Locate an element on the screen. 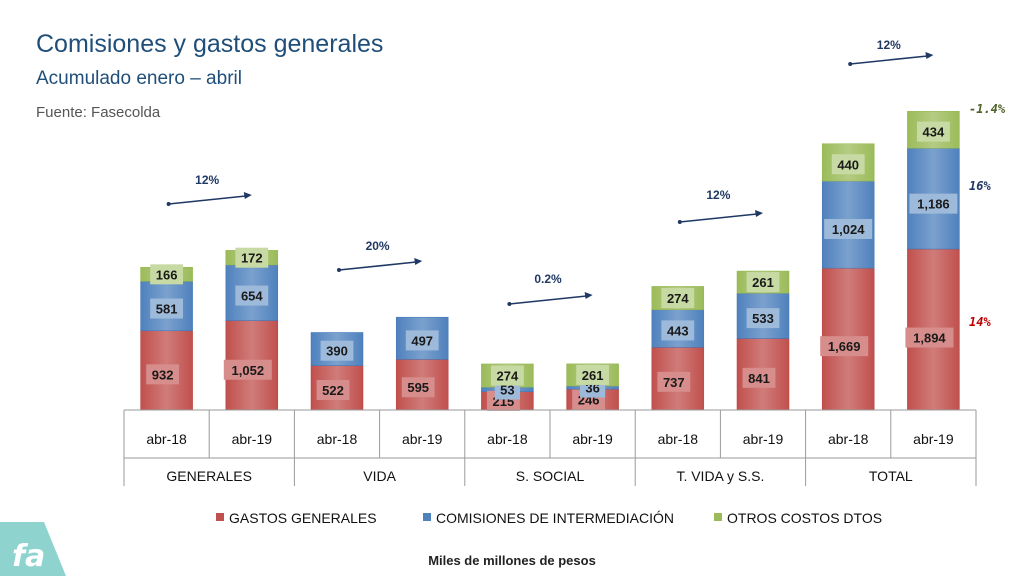  x-tick-label-7: abr-18 is located at coordinates (678, 439).